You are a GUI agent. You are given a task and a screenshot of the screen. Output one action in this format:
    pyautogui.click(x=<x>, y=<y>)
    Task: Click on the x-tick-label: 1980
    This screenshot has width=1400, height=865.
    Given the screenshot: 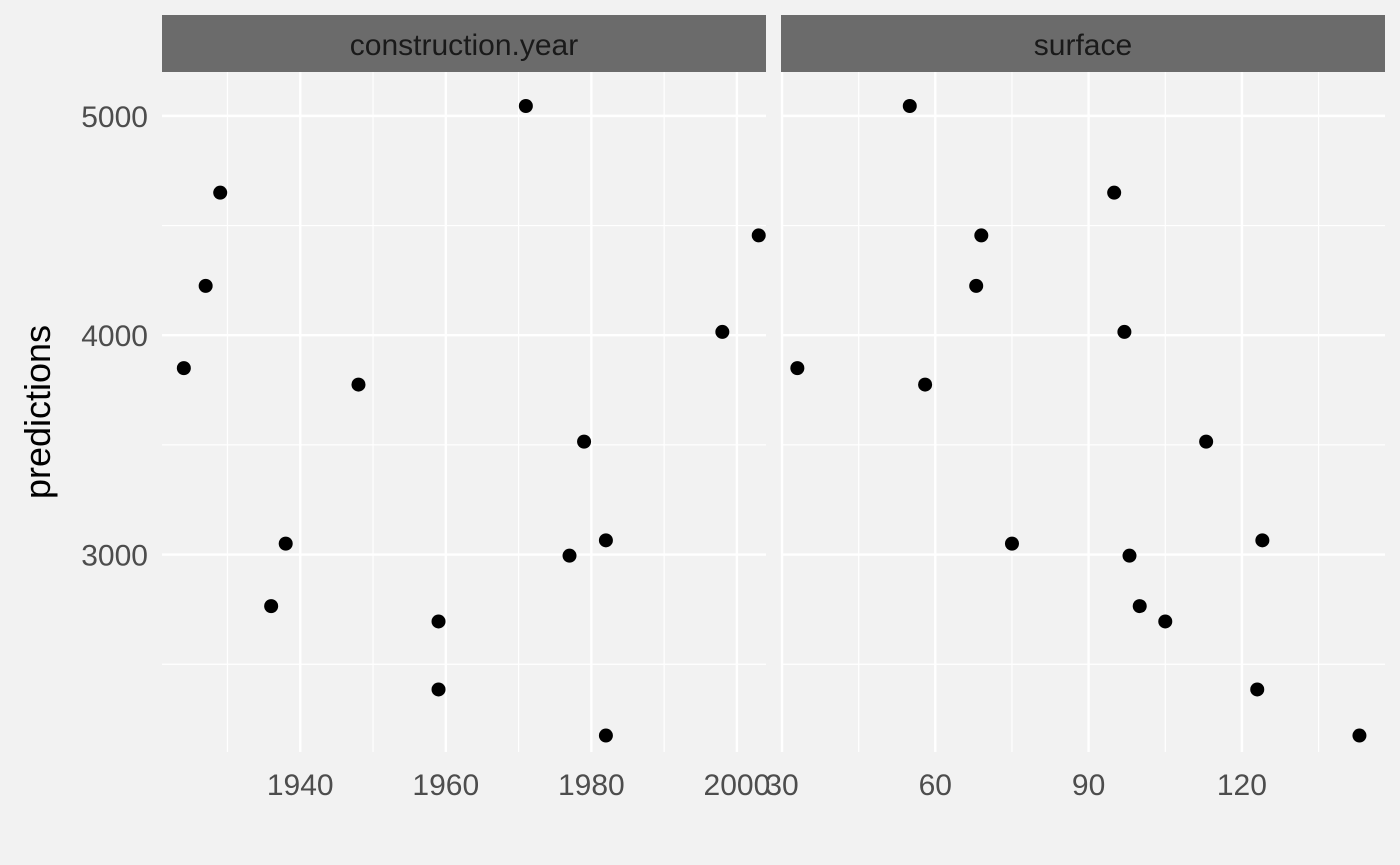 What is the action you would take?
    pyautogui.click(x=591, y=785)
    